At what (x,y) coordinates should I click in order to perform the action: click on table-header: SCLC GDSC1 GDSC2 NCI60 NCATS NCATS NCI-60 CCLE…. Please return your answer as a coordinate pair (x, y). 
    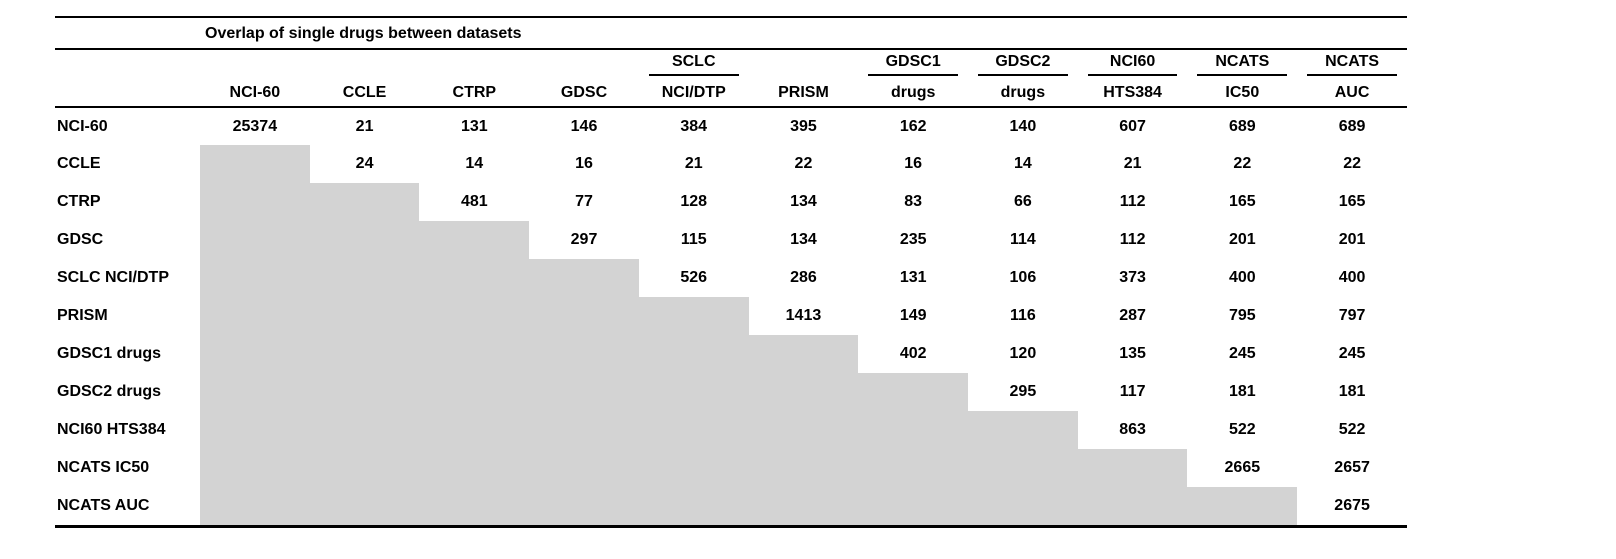
    Looking at the image, I should click on (731, 79).